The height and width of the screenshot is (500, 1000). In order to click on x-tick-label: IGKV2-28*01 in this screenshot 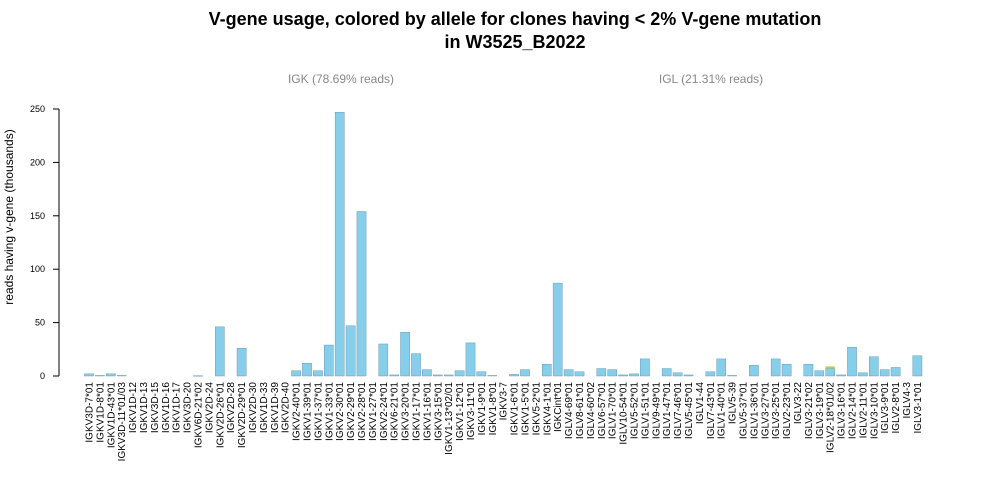, I will do `click(362, 411)`.